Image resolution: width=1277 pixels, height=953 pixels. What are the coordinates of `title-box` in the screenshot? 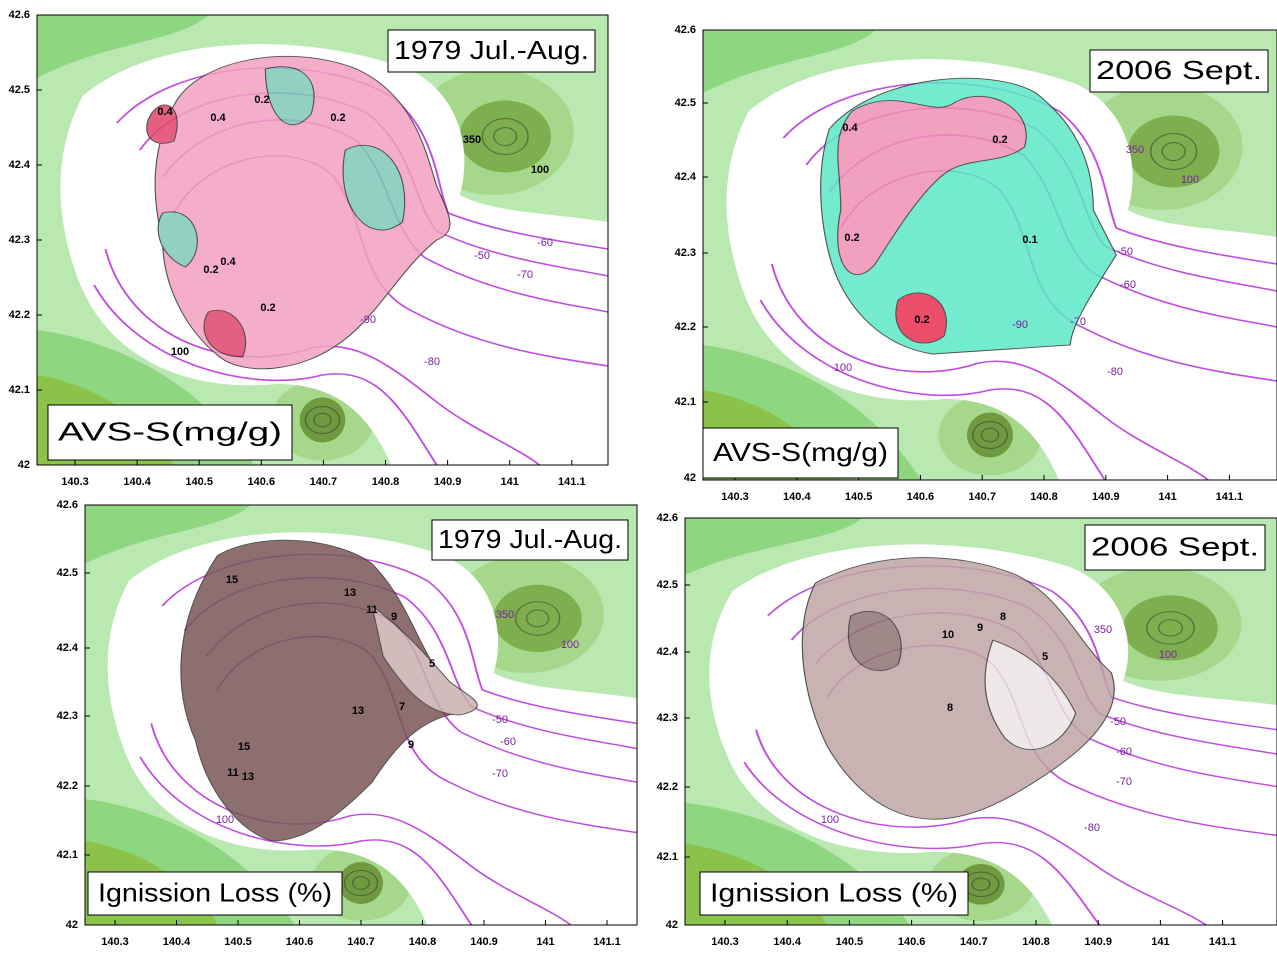 It's located at (491, 51).